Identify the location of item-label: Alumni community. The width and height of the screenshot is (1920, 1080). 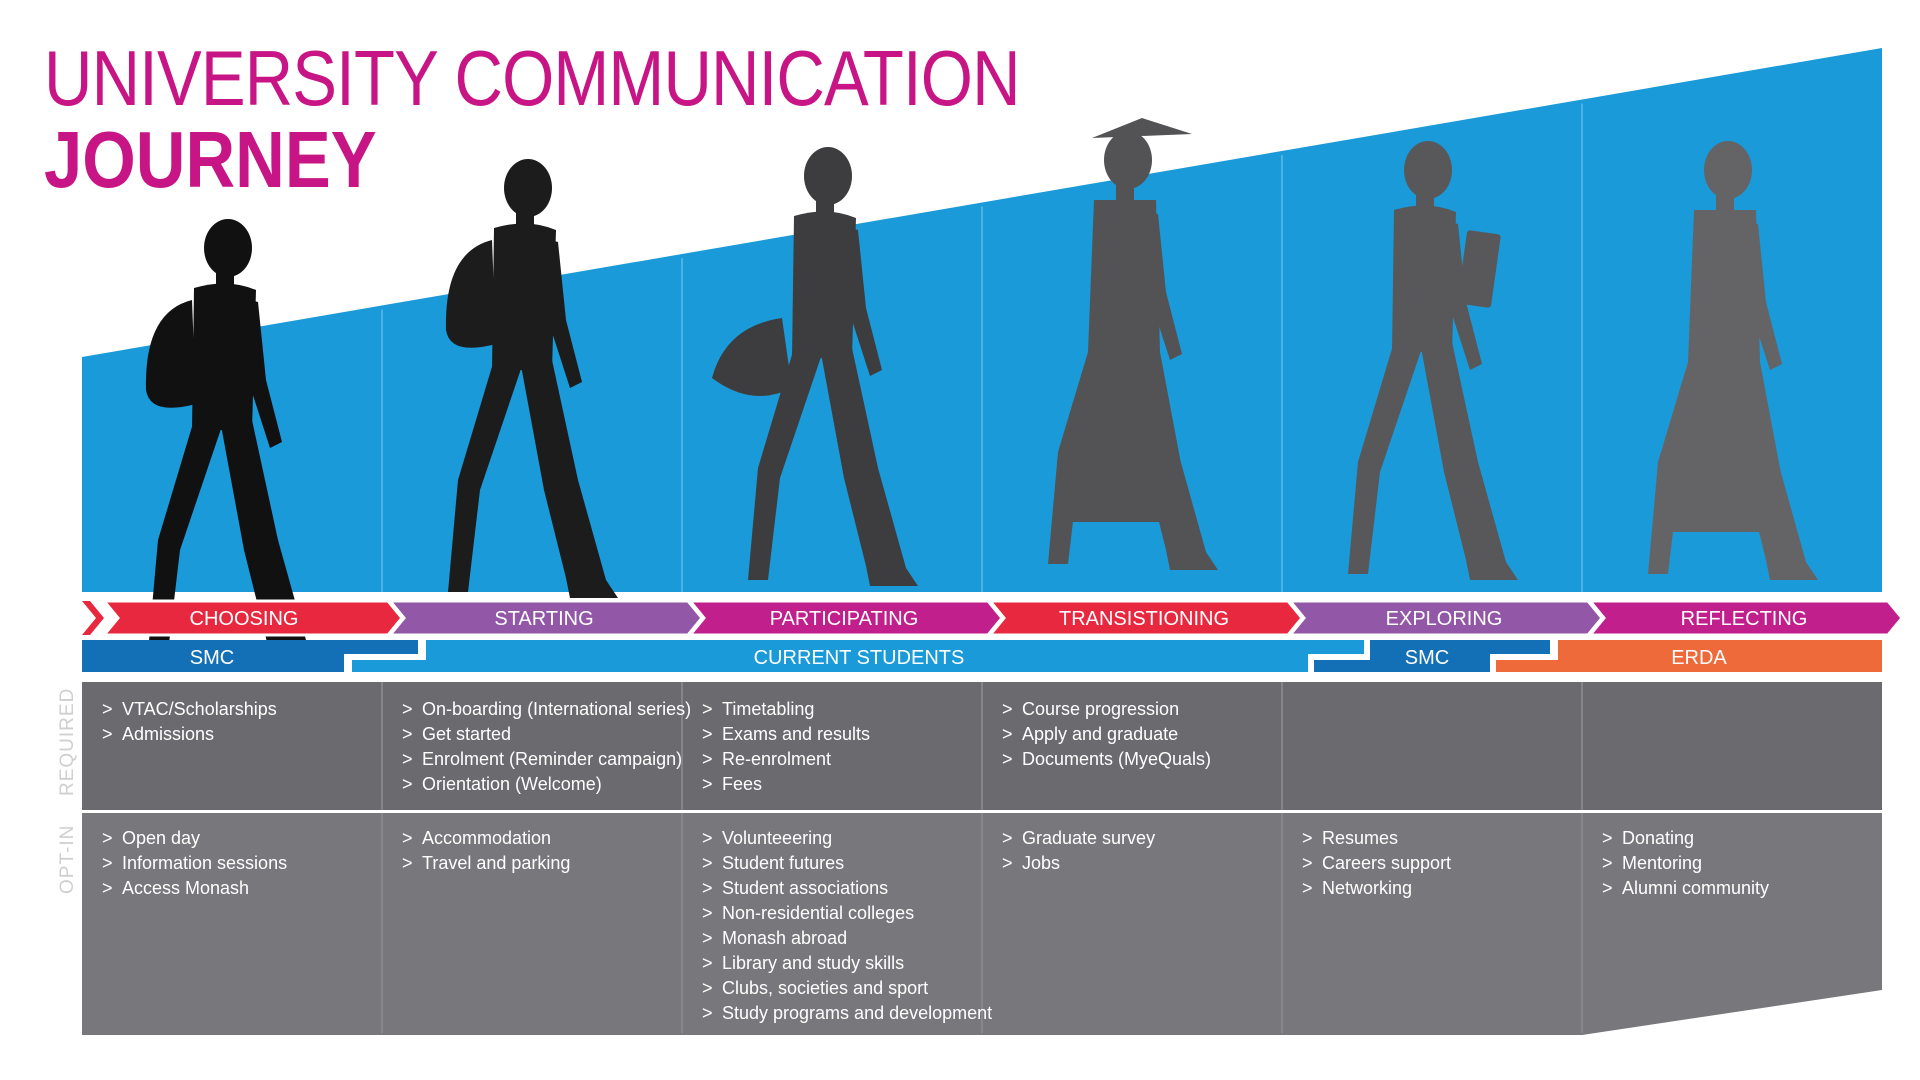
(1696, 888).